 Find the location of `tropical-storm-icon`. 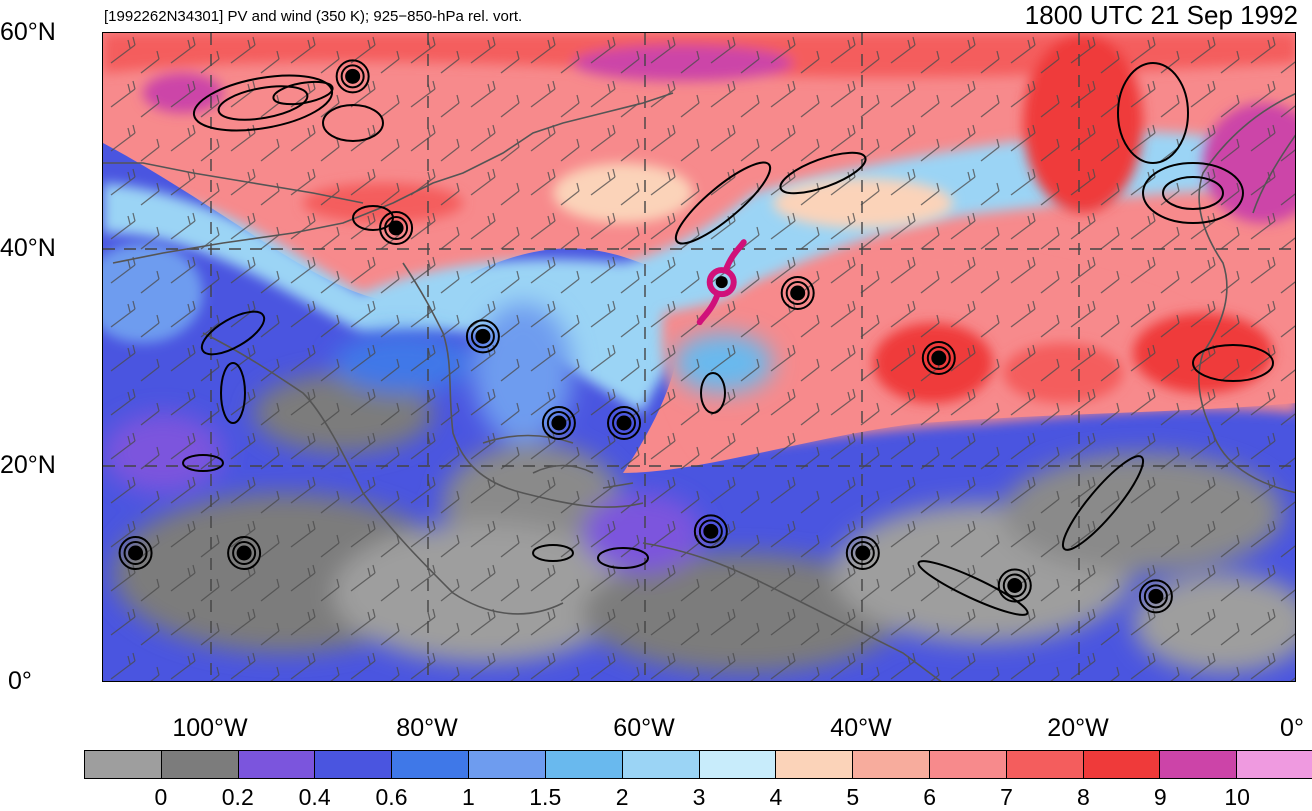

tropical-storm-icon is located at coordinates (721, 282).